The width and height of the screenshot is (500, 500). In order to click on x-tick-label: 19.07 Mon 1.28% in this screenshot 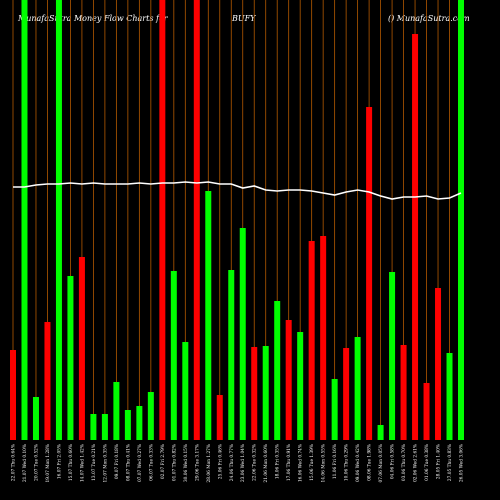, I will do `click(48, 463)`.